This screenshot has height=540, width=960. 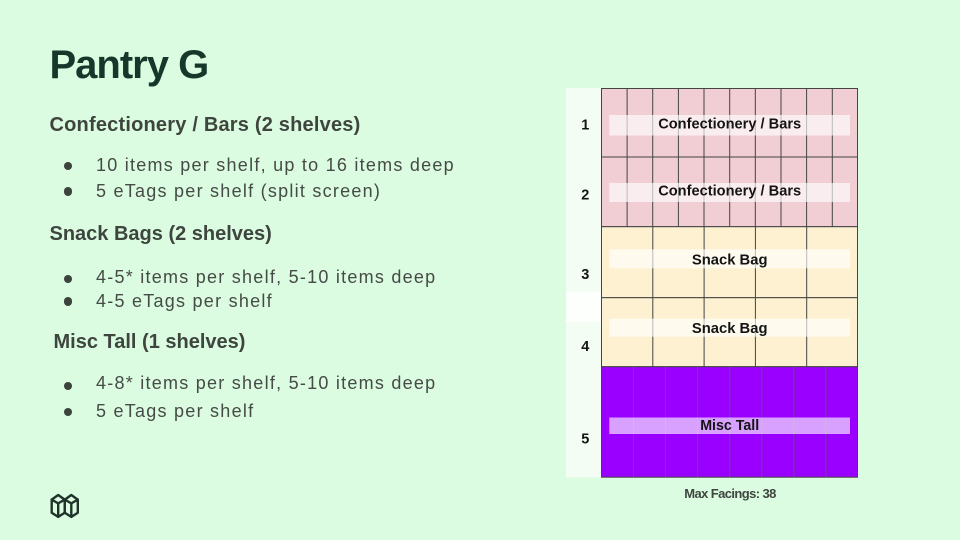 What do you see at coordinates (585, 347) in the screenshot?
I see `svg-text: 4` at bounding box center [585, 347].